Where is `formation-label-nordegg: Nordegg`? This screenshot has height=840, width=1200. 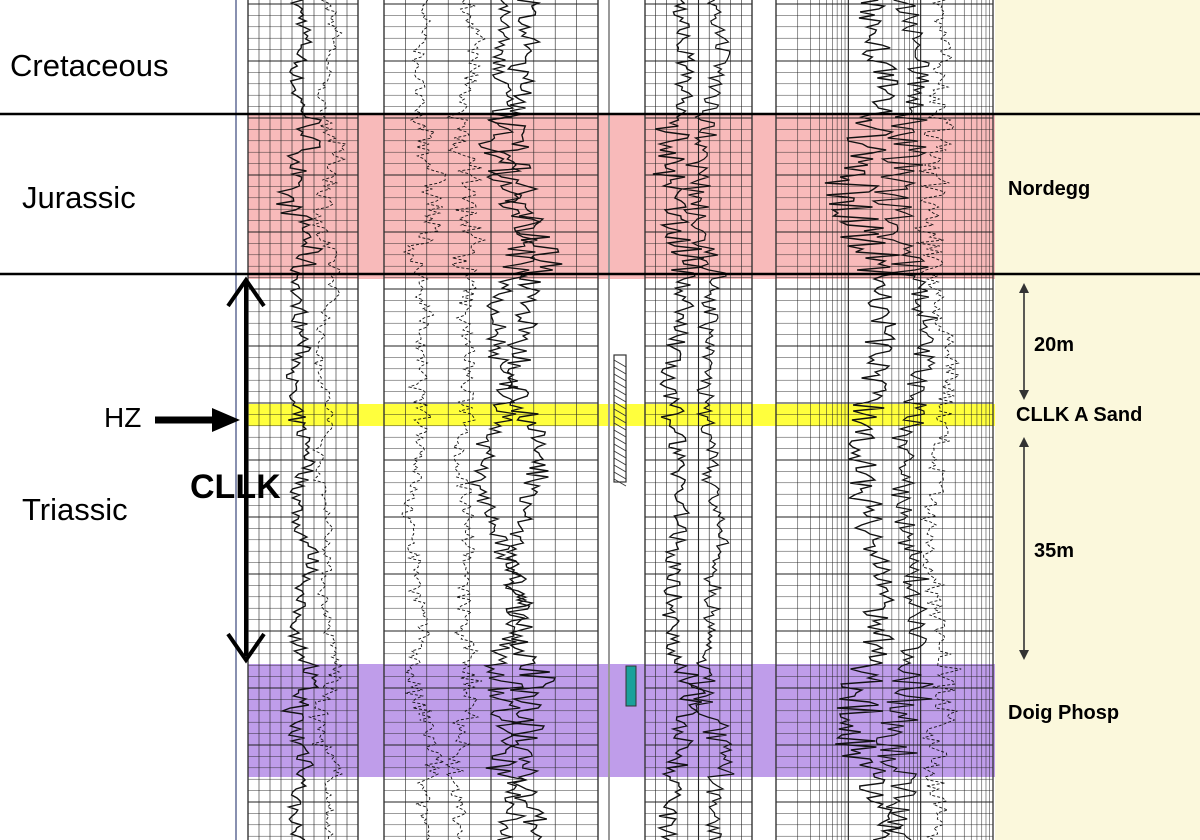 formation-label-nordegg: Nordegg is located at coordinates (1049, 189).